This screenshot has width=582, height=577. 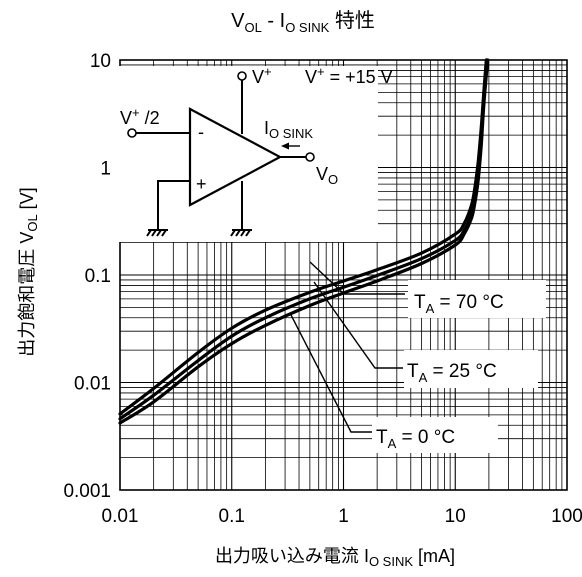 I want to click on output-terminal, so click(x=310, y=157).